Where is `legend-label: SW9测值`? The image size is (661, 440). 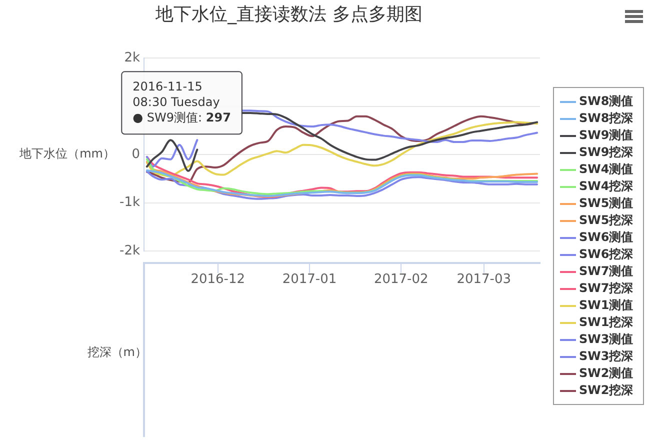 legend-label: SW9测值 is located at coordinates (606, 135).